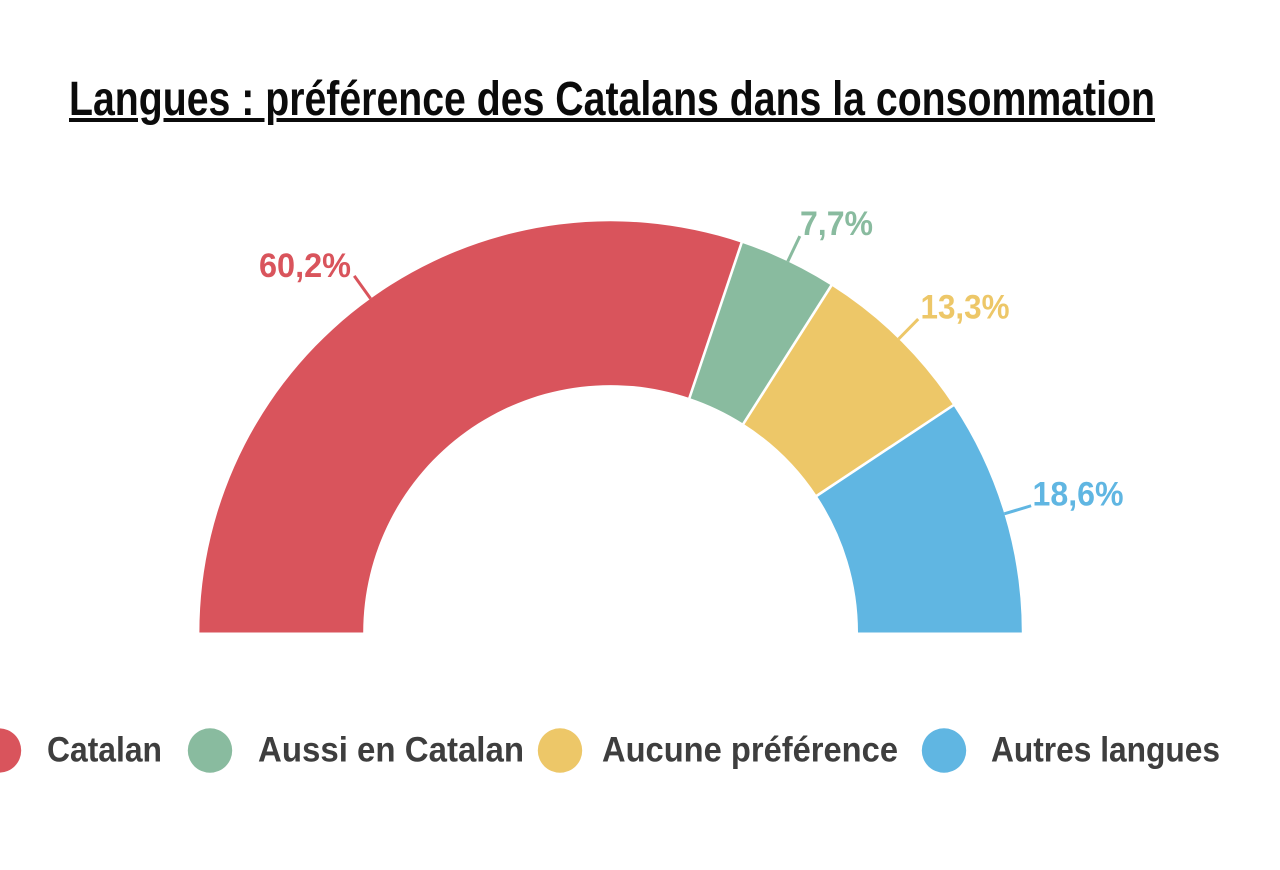 The image size is (1280, 870). Describe the element at coordinates (391, 750) in the screenshot. I see `svg-text: Aussi en Catalan` at that location.